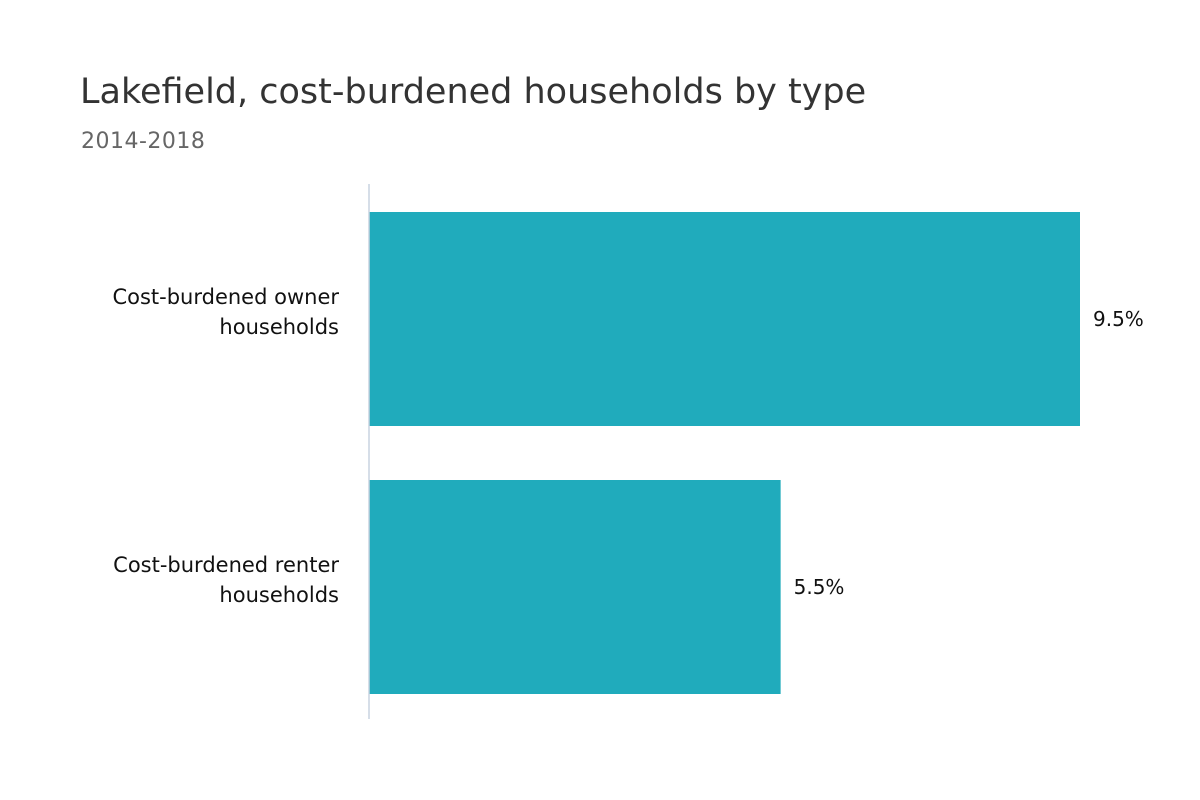  Describe the element at coordinates (226, 565) in the screenshot. I see `category-label-2-line-1: Cost-burdened renter` at that location.